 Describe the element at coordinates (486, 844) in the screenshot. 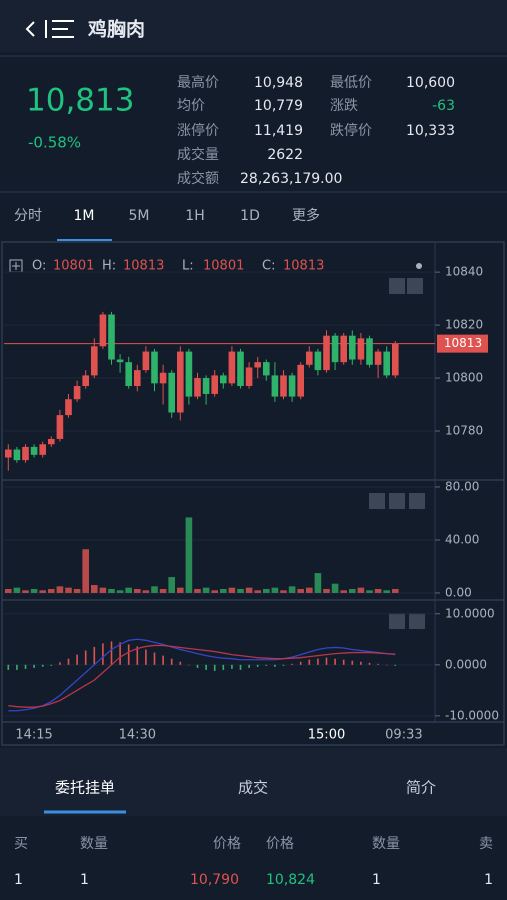

I see `order-header: 卖` at that location.